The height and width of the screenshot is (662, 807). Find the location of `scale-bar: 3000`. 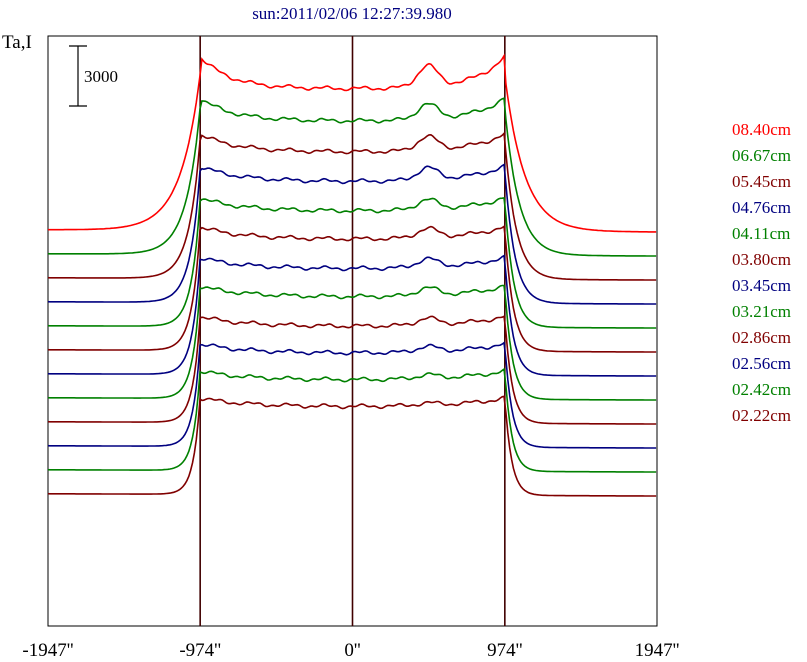

scale-bar: 3000 is located at coordinates (93, 76).